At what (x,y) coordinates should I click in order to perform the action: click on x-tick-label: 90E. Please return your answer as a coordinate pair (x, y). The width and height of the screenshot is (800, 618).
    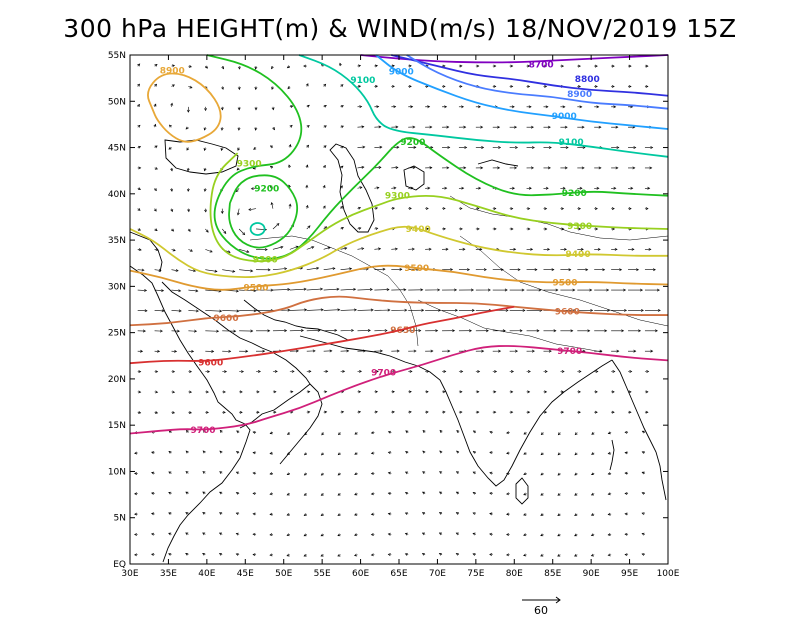
    Looking at the image, I should click on (591, 574).